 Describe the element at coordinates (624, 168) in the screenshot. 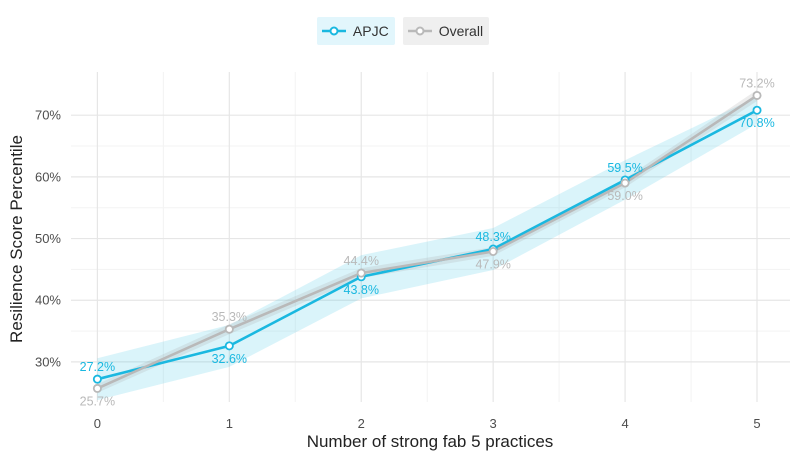

I see `apjc-data-label: 59.5%` at that location.